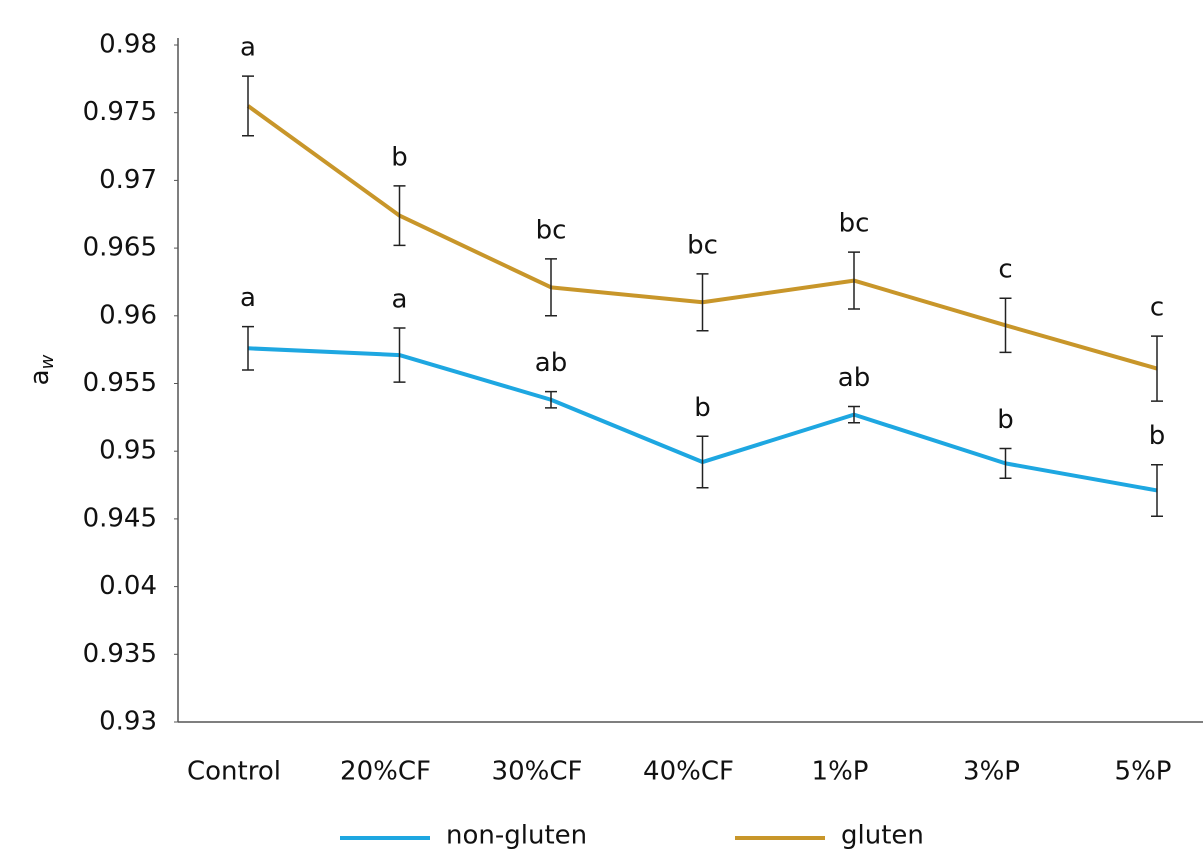 This screenshot has width=1203, height=857. Describe the element at coordinates (385, 772) in the screenshot. I see `x-tick-label: 20%CF` at that location.